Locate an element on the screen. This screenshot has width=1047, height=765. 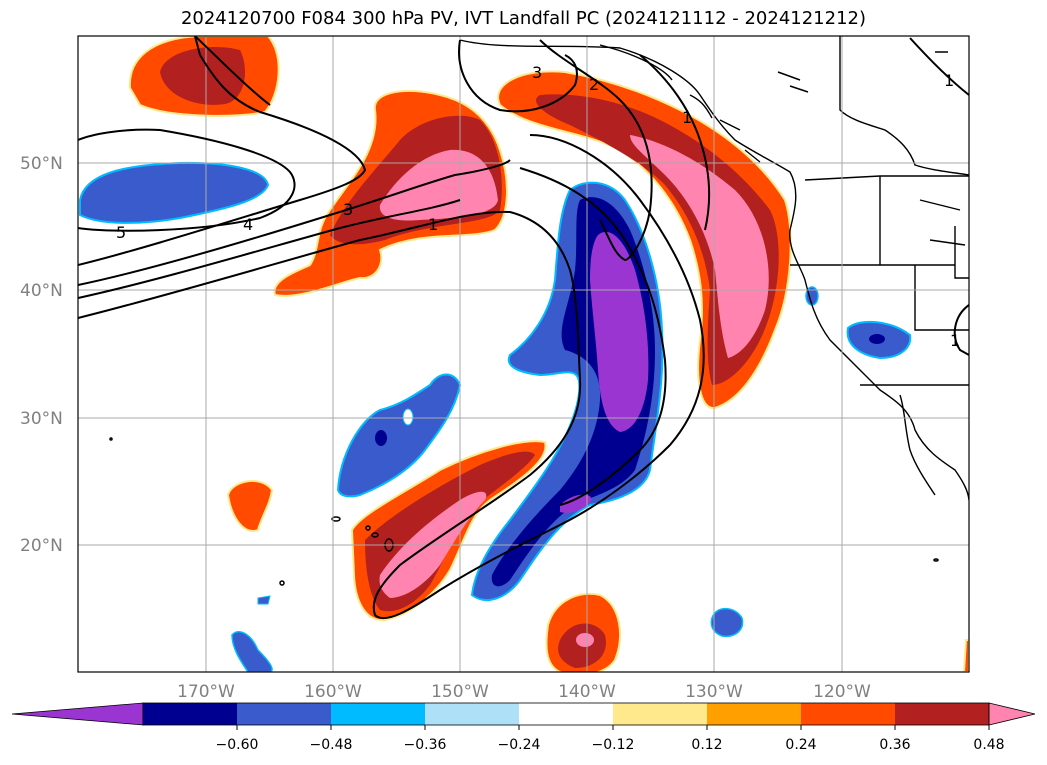
lon-label-150w: 150°W is located at coordinates (460, 692).